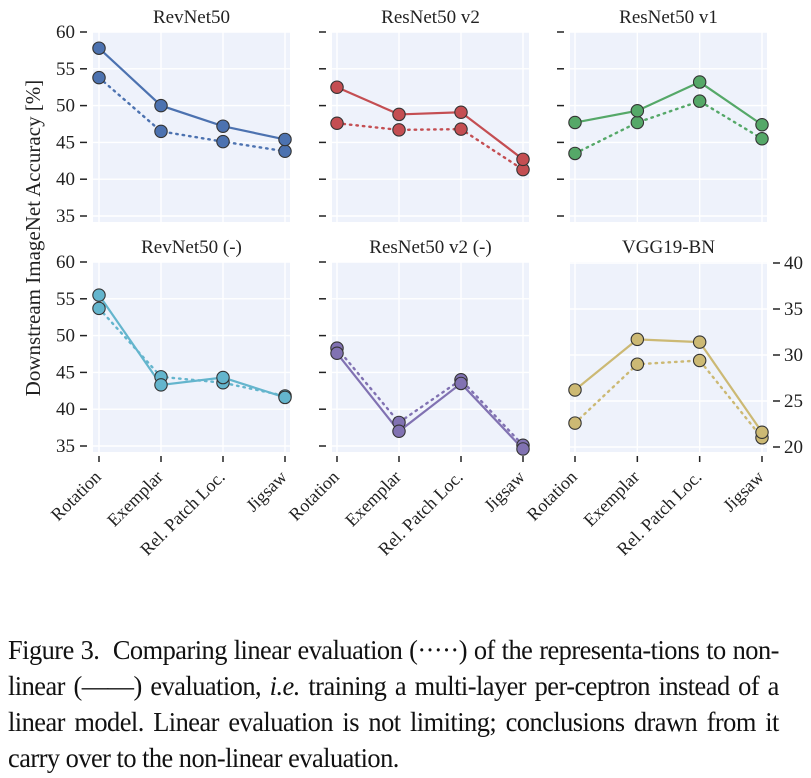  What do you see at coordinates (191, 17) in the screenshot?
I see `panel-title: RevNet50` at bounding box center [191, 17].